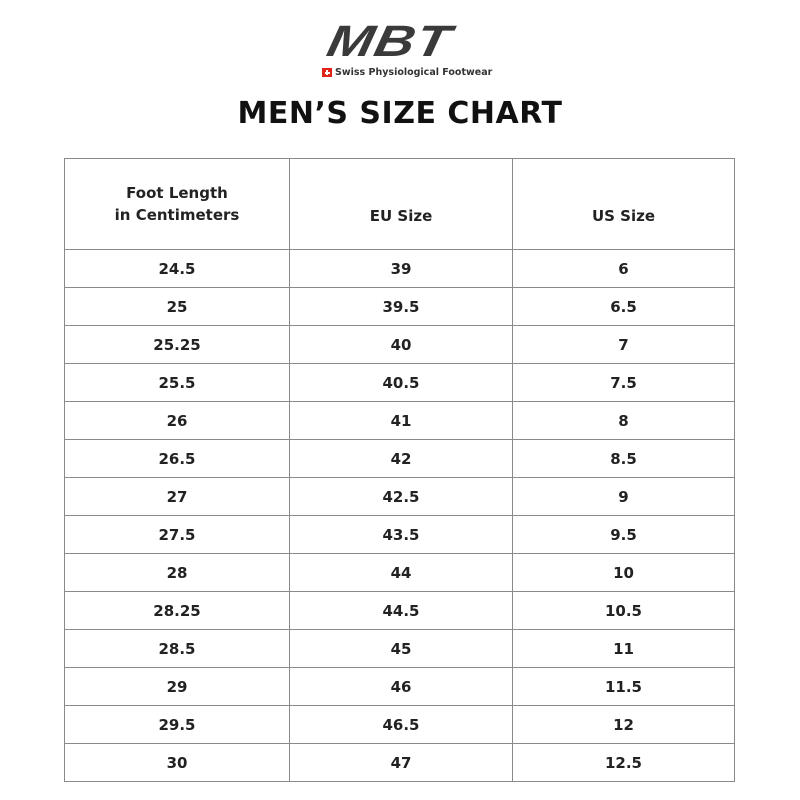  Describe the element at coordinates (414, 72) in the screenshot. I see `tagline-text: Swiss Physiological Footwear` at that location.